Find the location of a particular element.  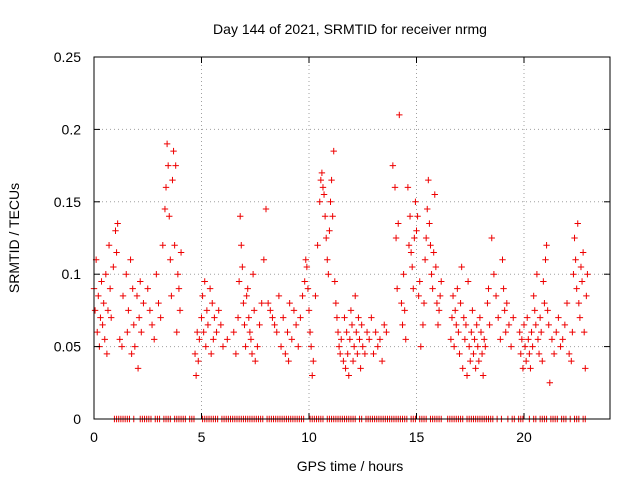

x-tick-label: 20 is located at coordinates (524, 437).